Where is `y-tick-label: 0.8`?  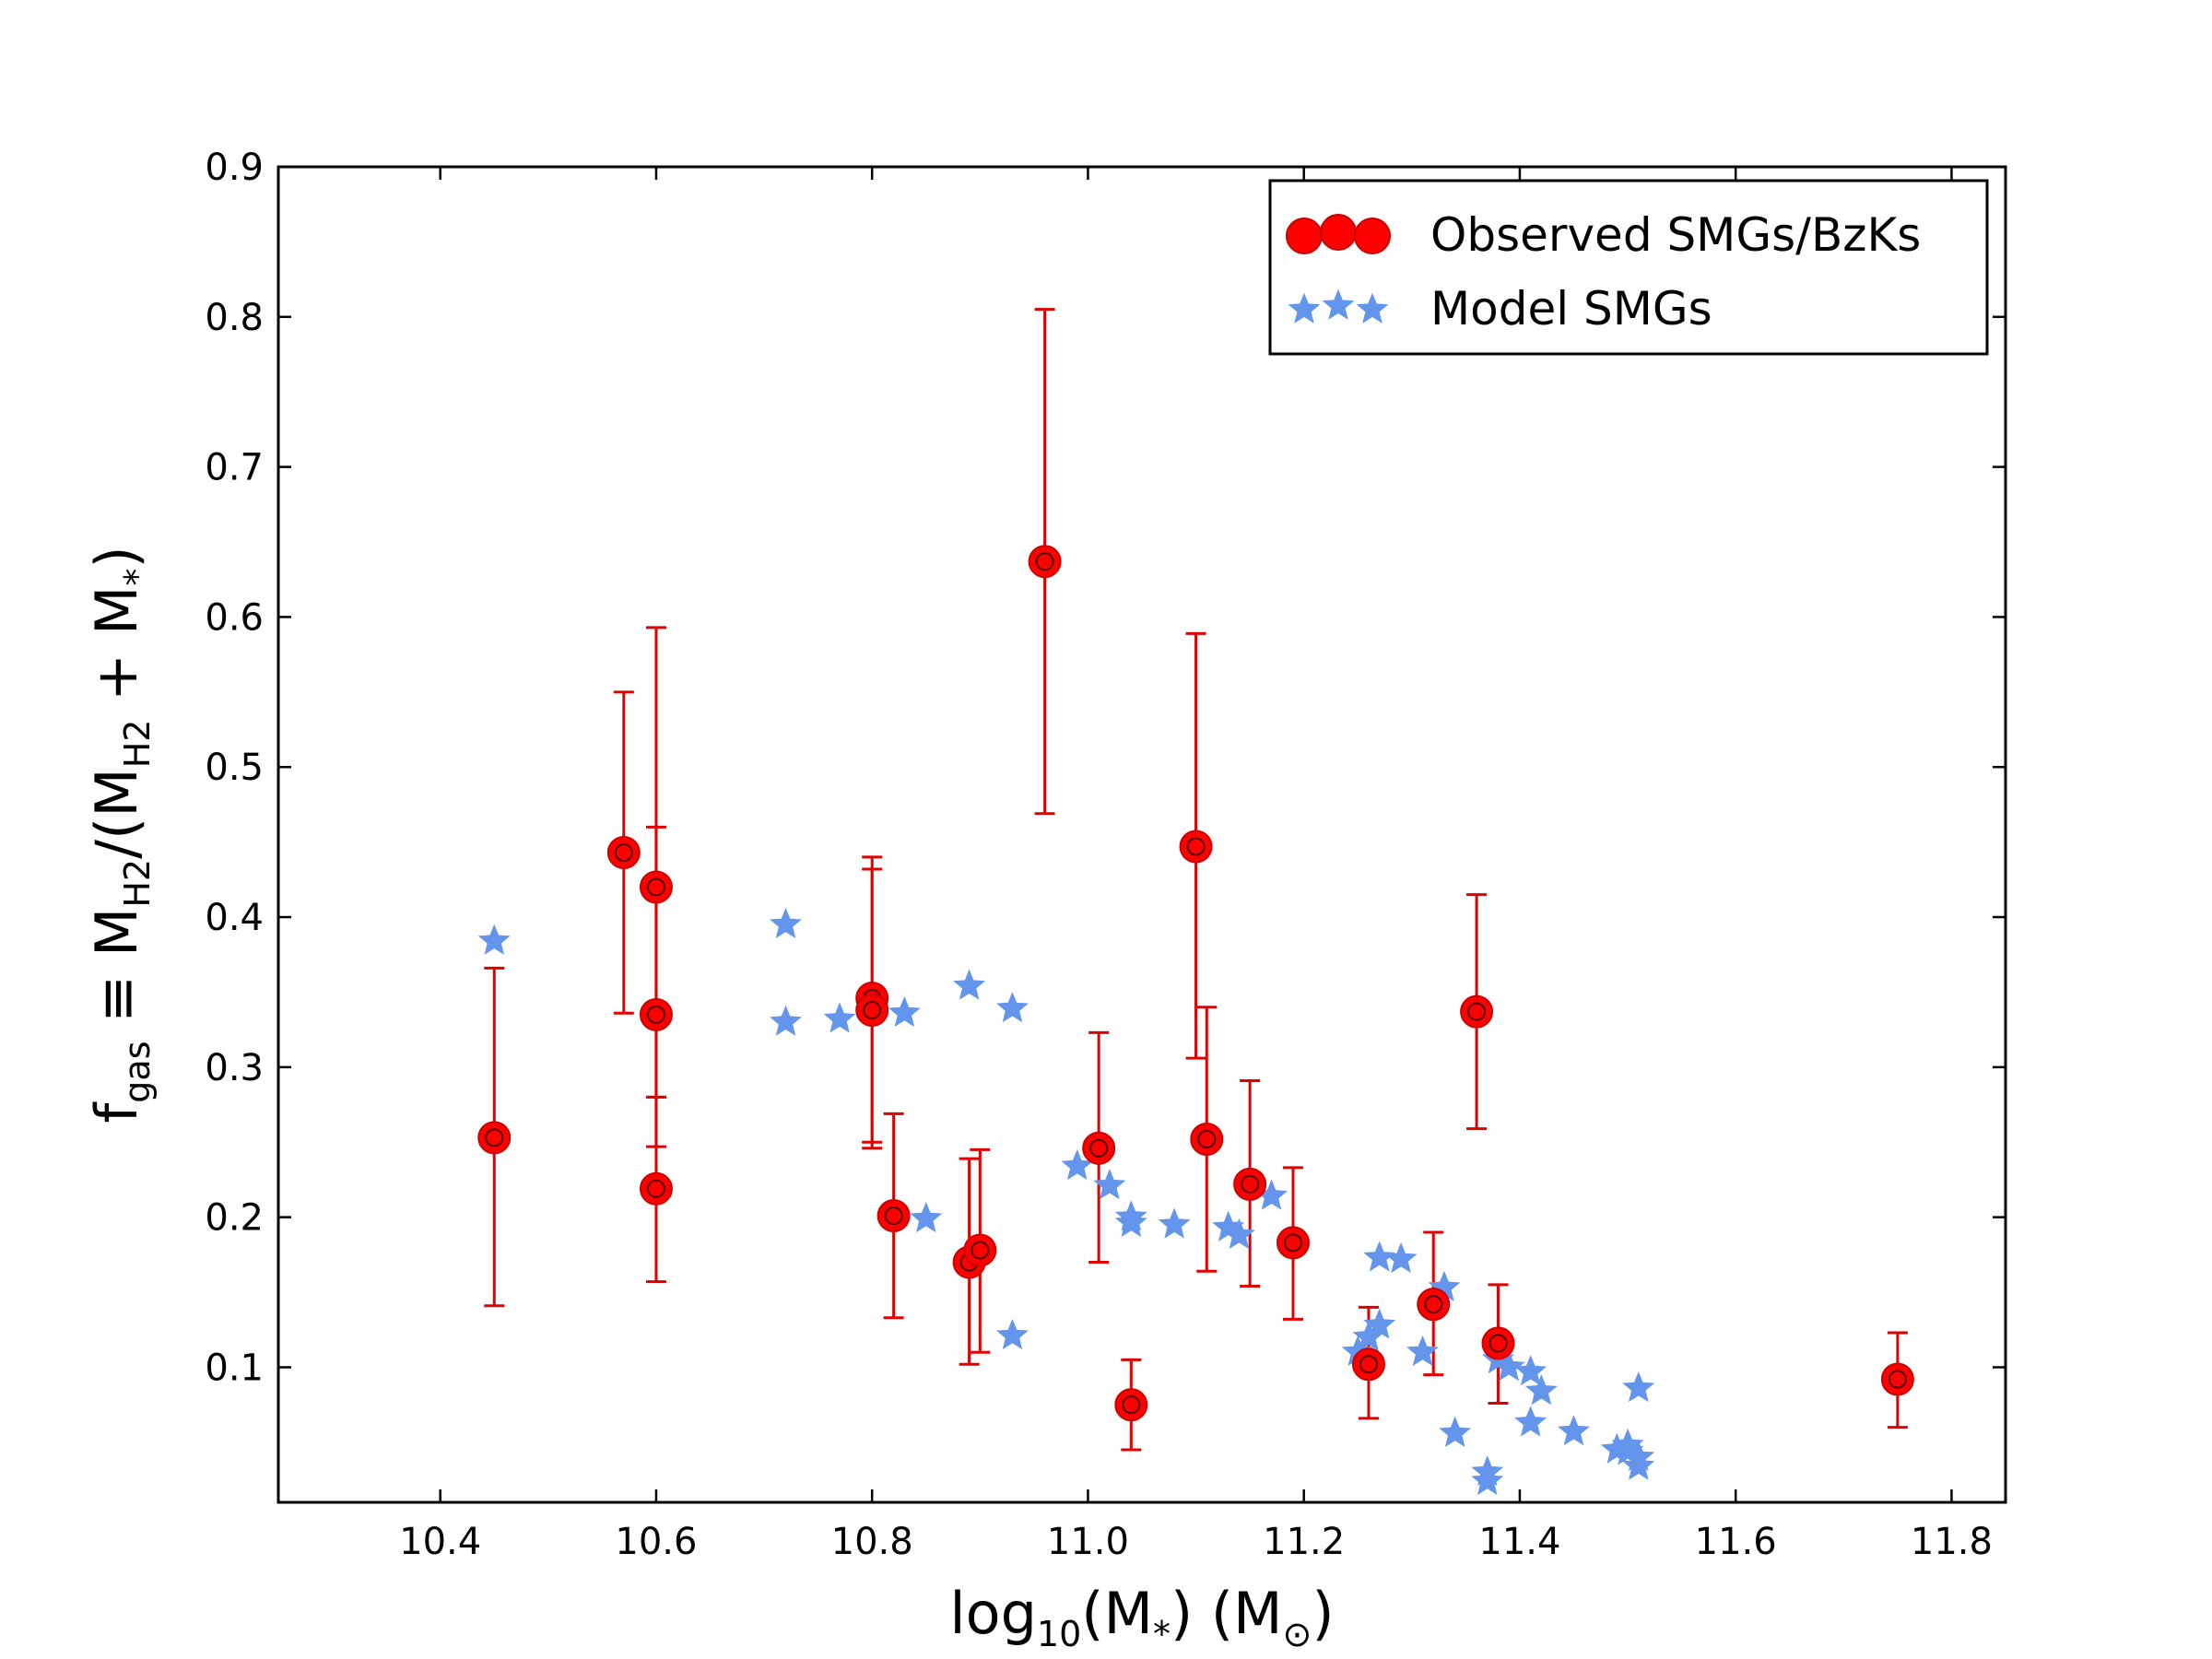 y-tick-label: 0.8 is located at coordinates (234, 318).